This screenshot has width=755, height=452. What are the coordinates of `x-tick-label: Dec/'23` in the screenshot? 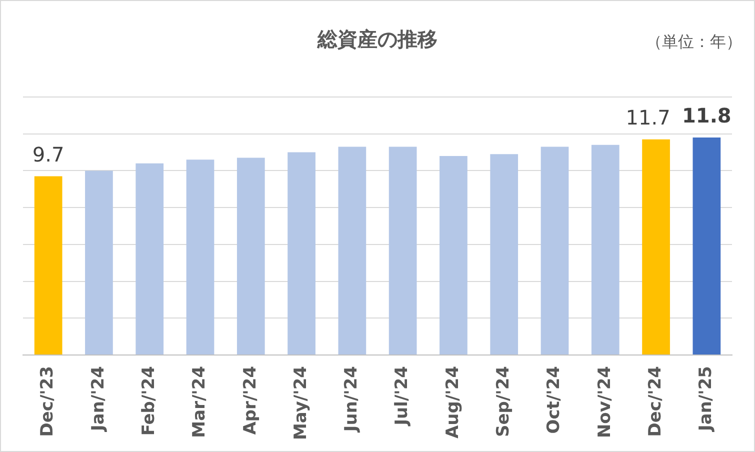 It's located at (48, 401).